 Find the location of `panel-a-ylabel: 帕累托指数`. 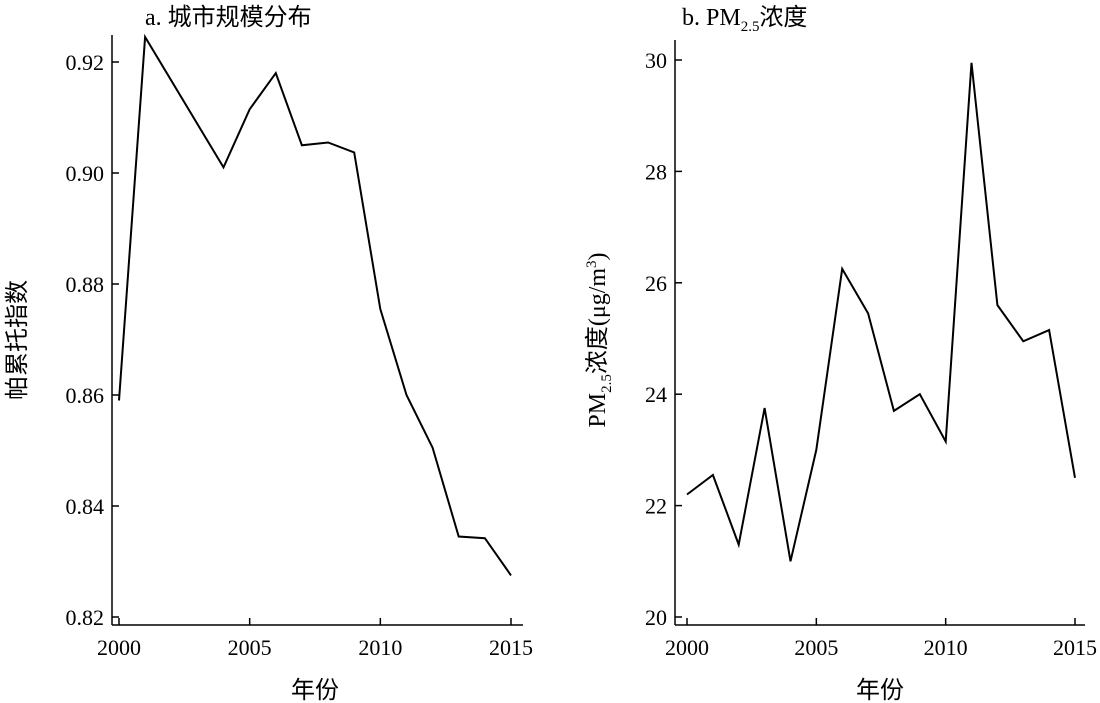

panel-a-ylabel: 帕累托指数 is located at coordinates (17, 340).